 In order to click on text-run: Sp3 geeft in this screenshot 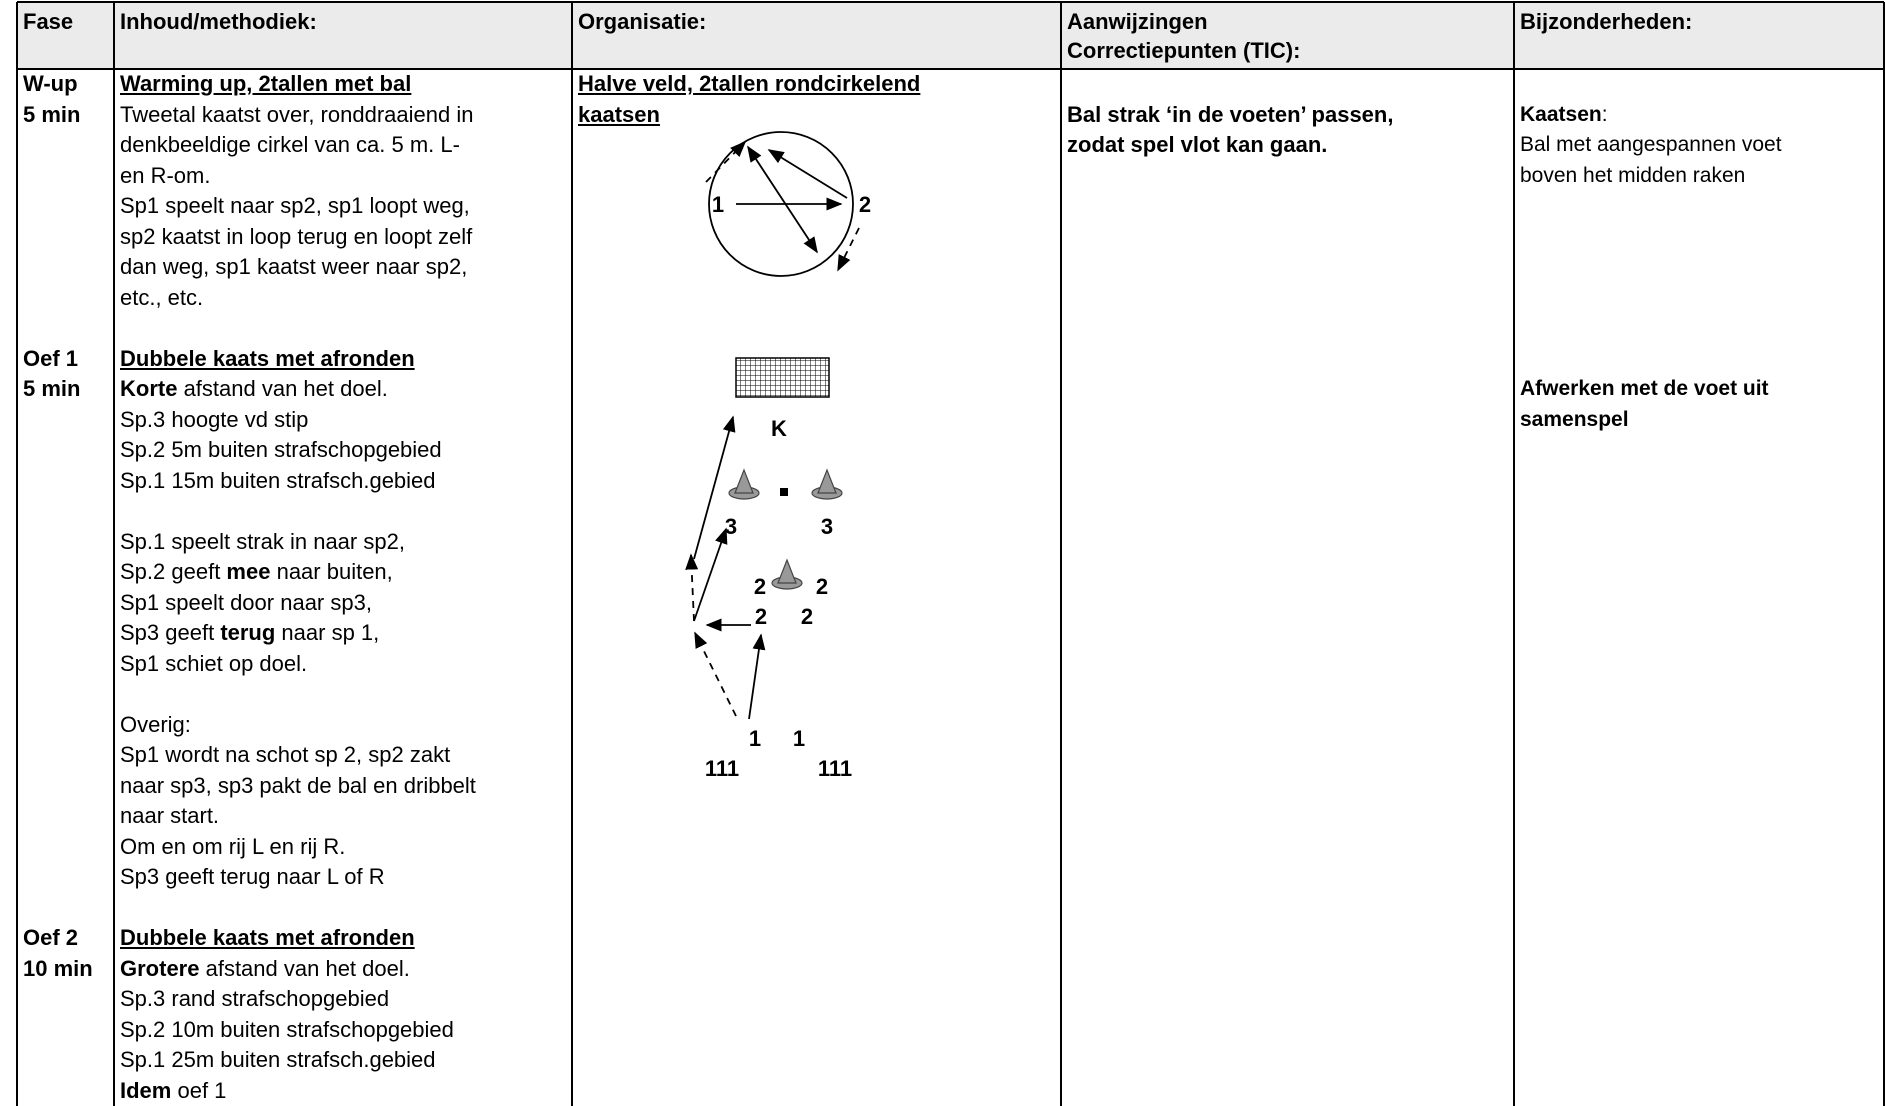, I will do `click(170, 632)`.